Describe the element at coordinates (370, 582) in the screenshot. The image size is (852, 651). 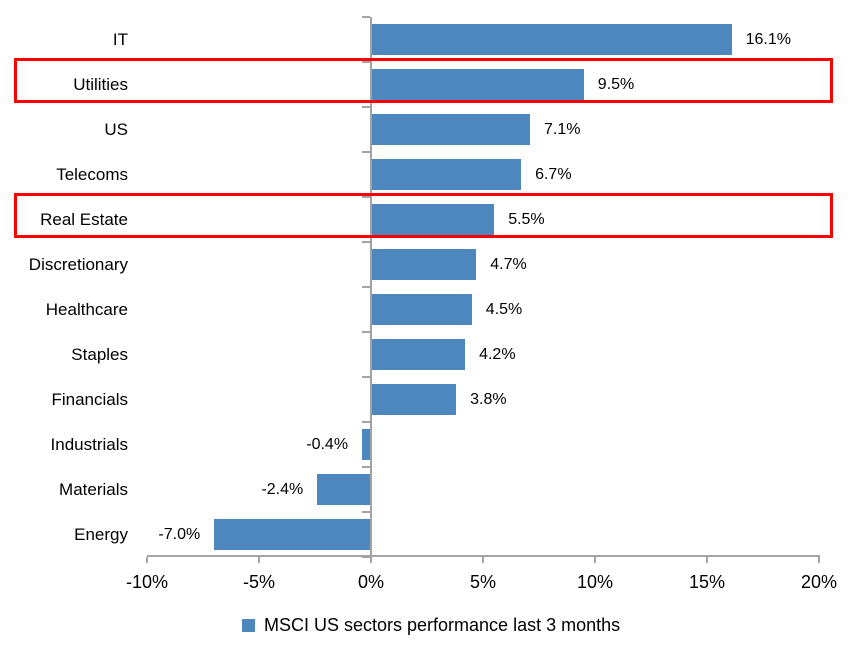
I see `value-axis-tick-label: 0%` at that location.